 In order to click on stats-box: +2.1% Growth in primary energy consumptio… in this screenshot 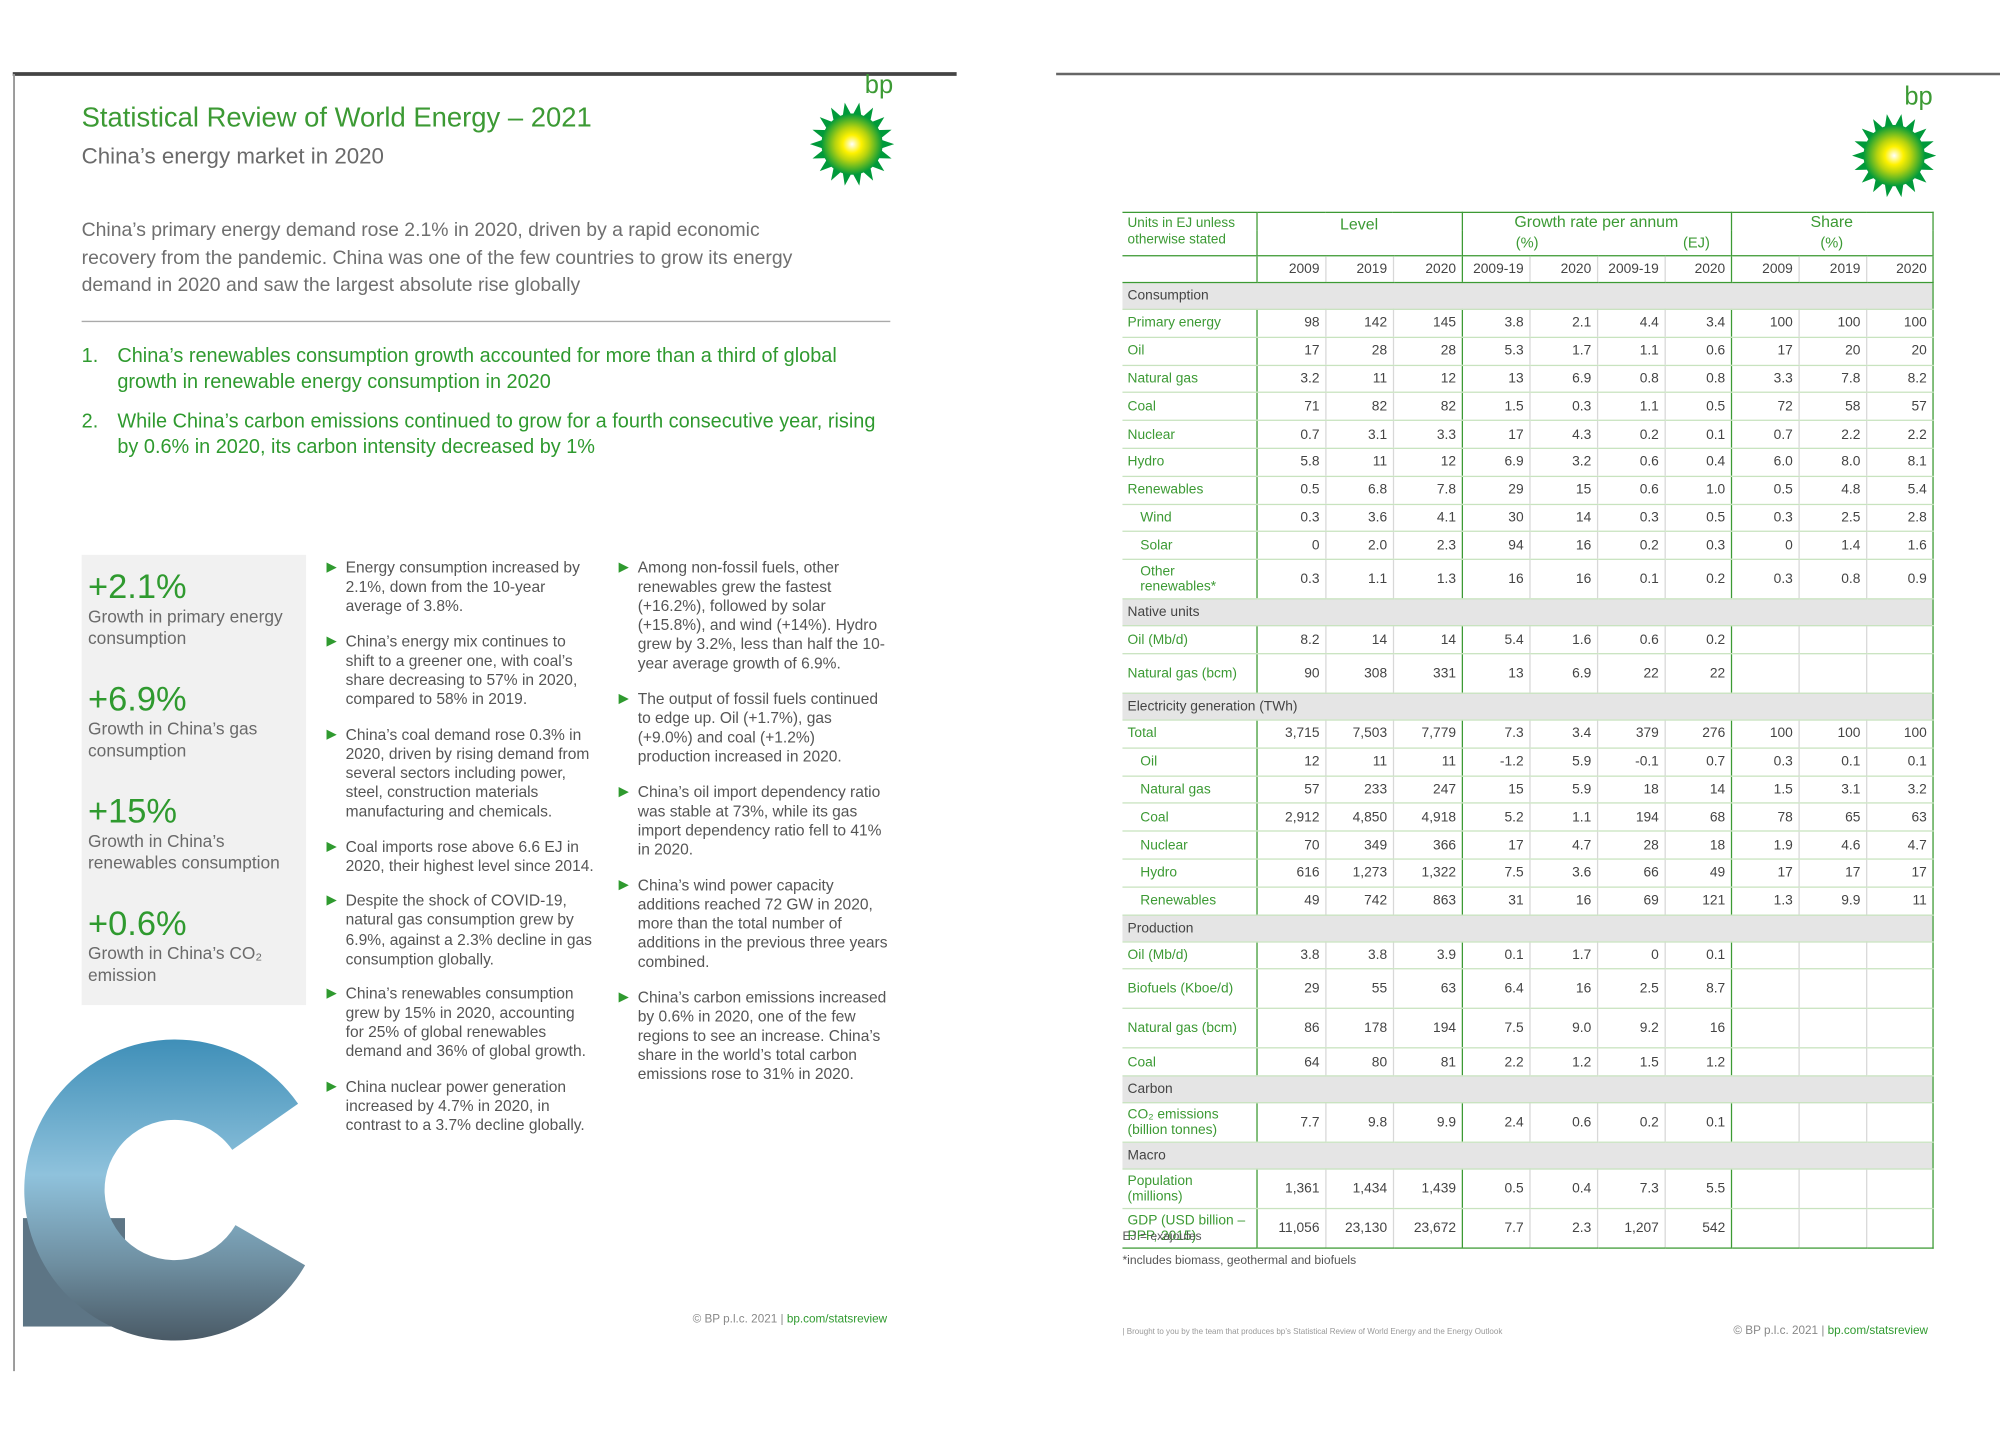, I will do `click(194, 780)`.